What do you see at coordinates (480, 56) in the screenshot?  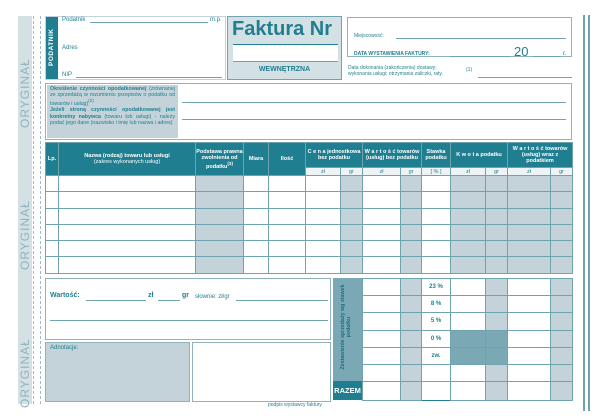 I see `issue-day-field` at bounding box center [480, 56].